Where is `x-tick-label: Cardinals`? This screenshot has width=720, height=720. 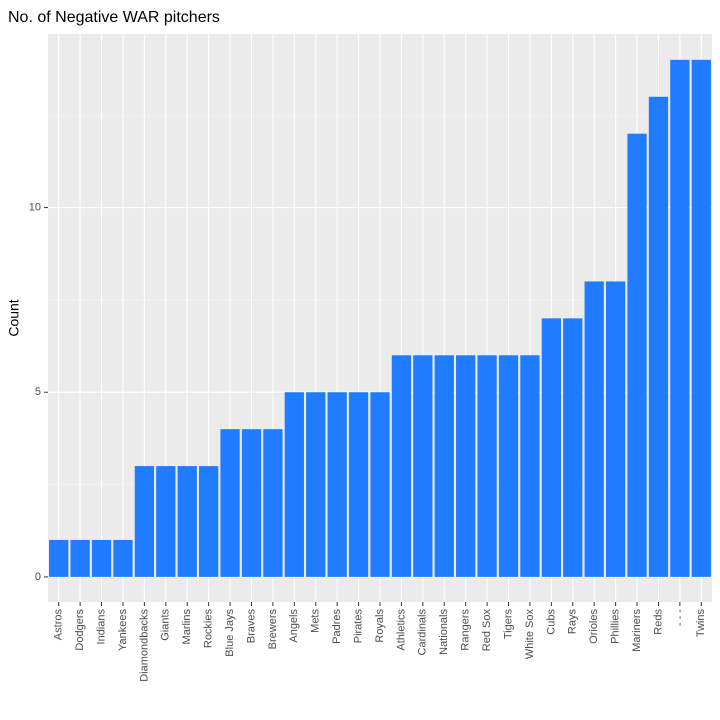 x-tick-label: Cardinals is located at coordinates (423, 632).